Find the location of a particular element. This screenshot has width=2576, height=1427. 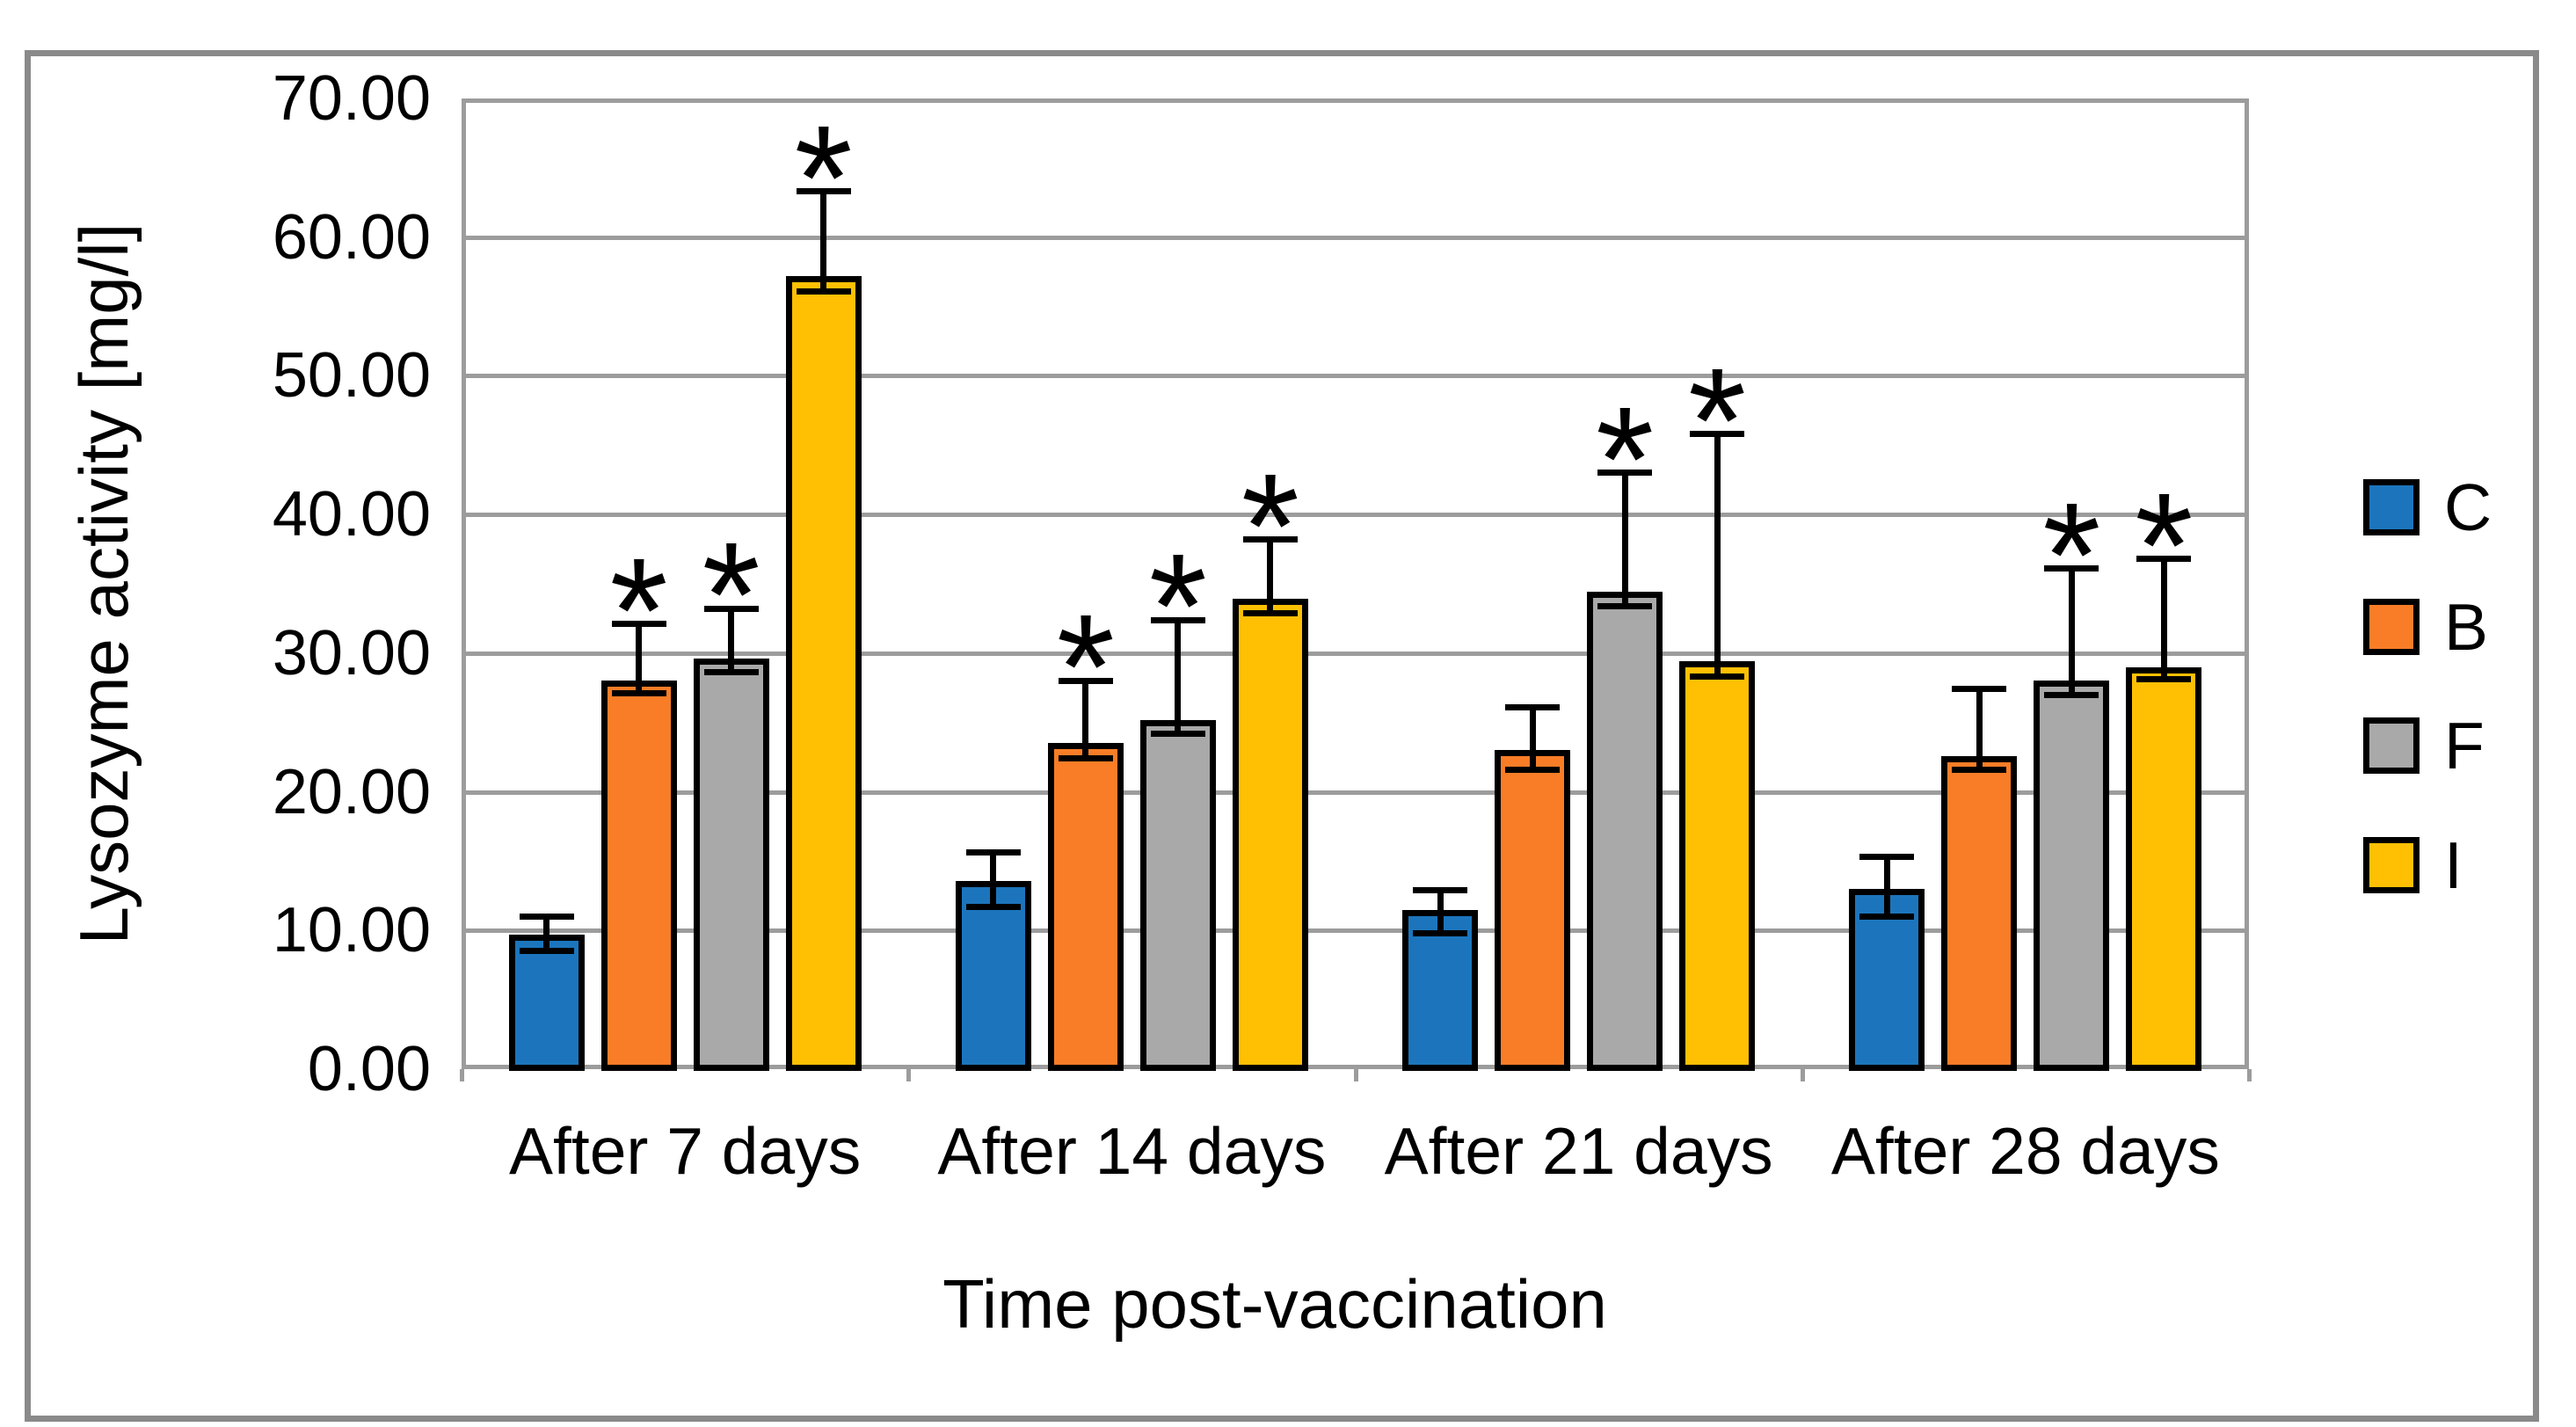

legend-item-I: I is located at coordinates (2413, 865).